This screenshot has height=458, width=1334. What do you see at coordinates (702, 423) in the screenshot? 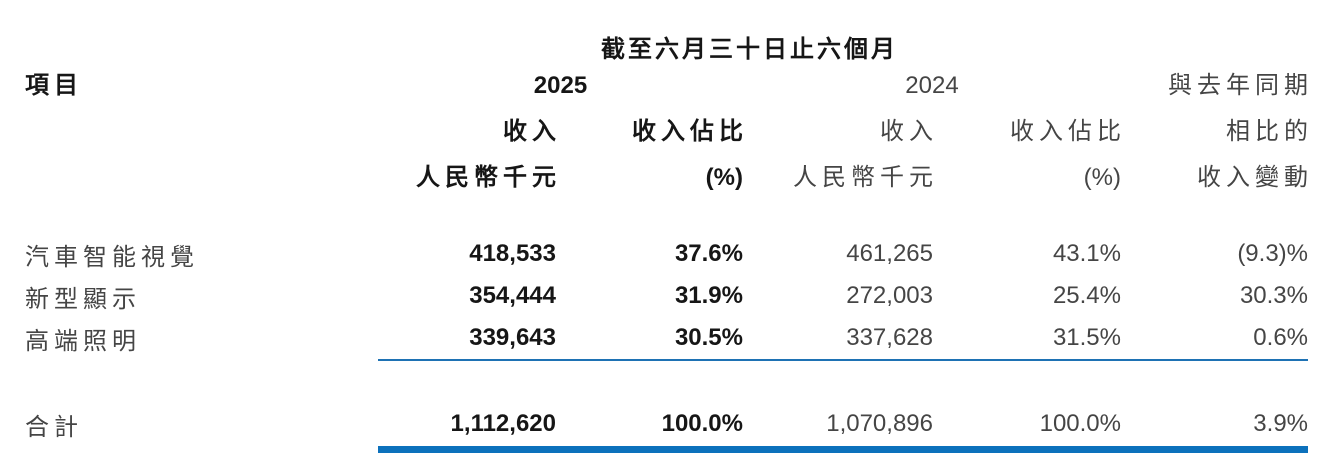
I see `total-share-2025-value: 100.0%` at bounding box center [702, 423].